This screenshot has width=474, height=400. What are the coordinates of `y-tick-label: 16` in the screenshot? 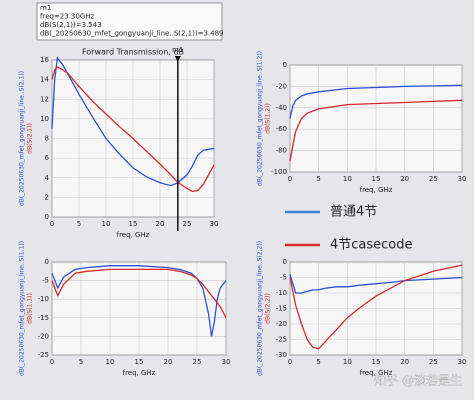 It's located at (44, 60).